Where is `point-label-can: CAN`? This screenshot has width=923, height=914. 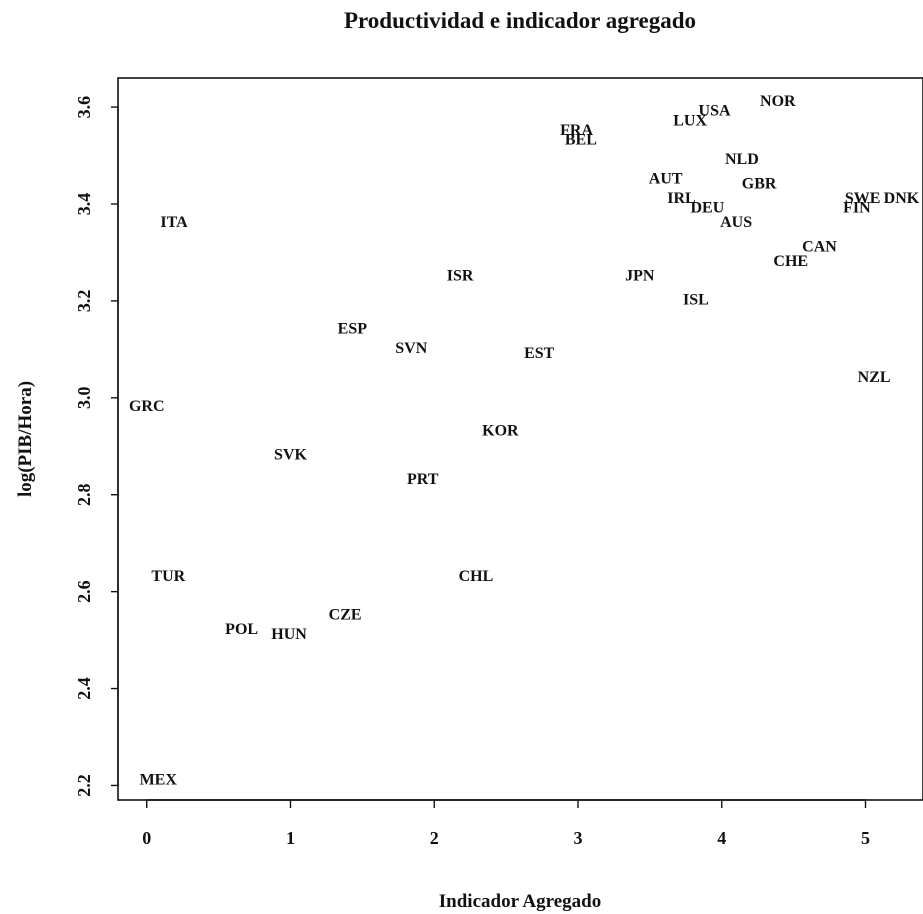
point-label-can: CAN is located at coordinates (819, 246).